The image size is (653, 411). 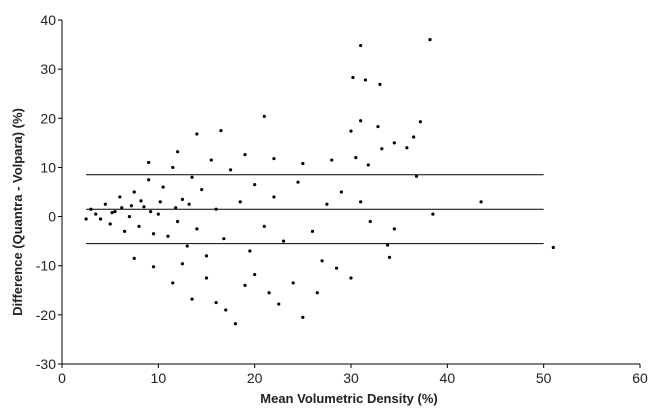 I want to click on x-tick-label: 30, so click(x=351, y=378).